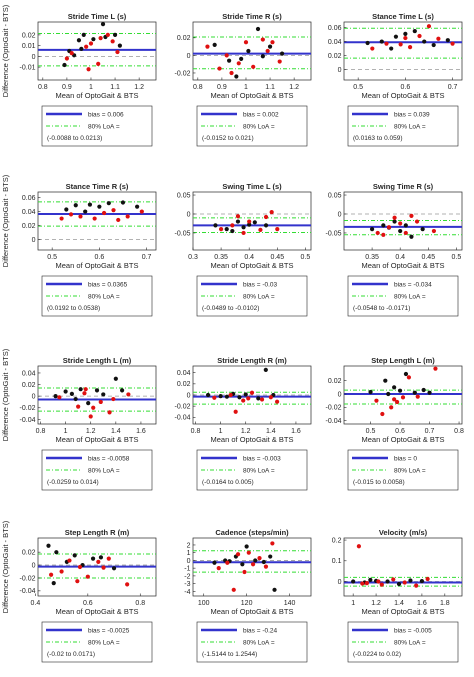 The height and width of the screenshot is (677, 474). What do you see at coordinates (294, 87) in the screenshot?
I see `x-tick-label: 1.2` at bounding box center [294, 87].